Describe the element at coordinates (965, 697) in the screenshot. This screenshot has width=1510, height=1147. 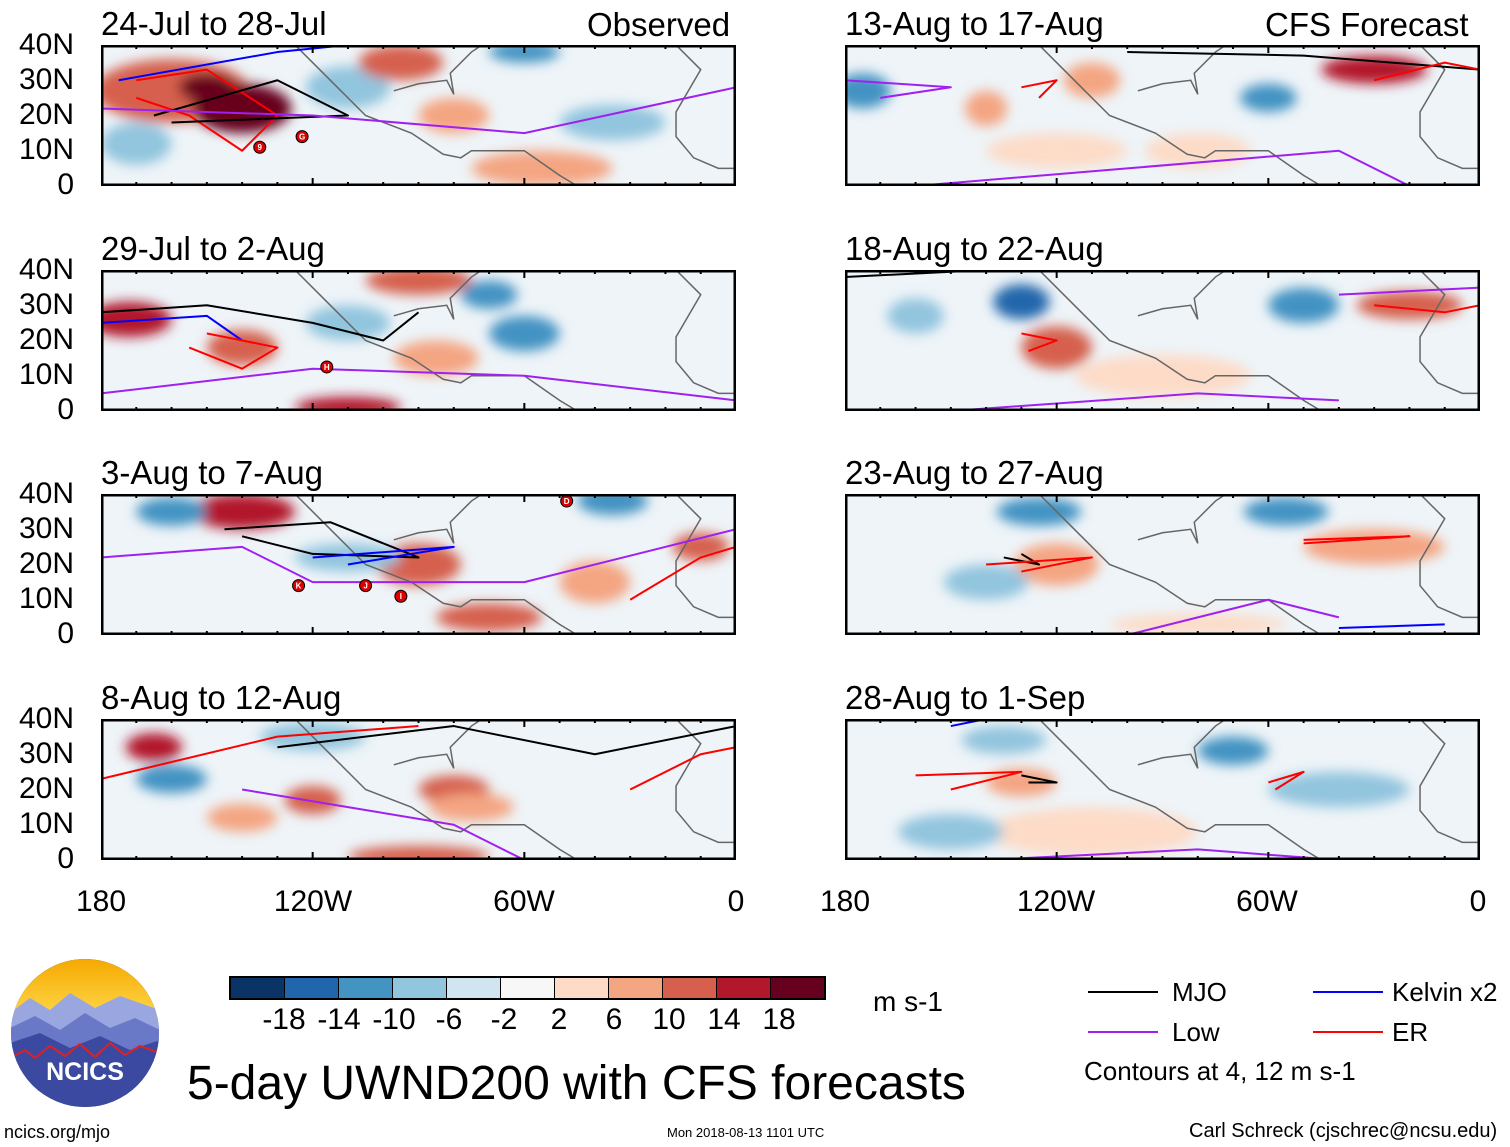
I see `panel-title: 28-Aug to 1-Sep` at that location.